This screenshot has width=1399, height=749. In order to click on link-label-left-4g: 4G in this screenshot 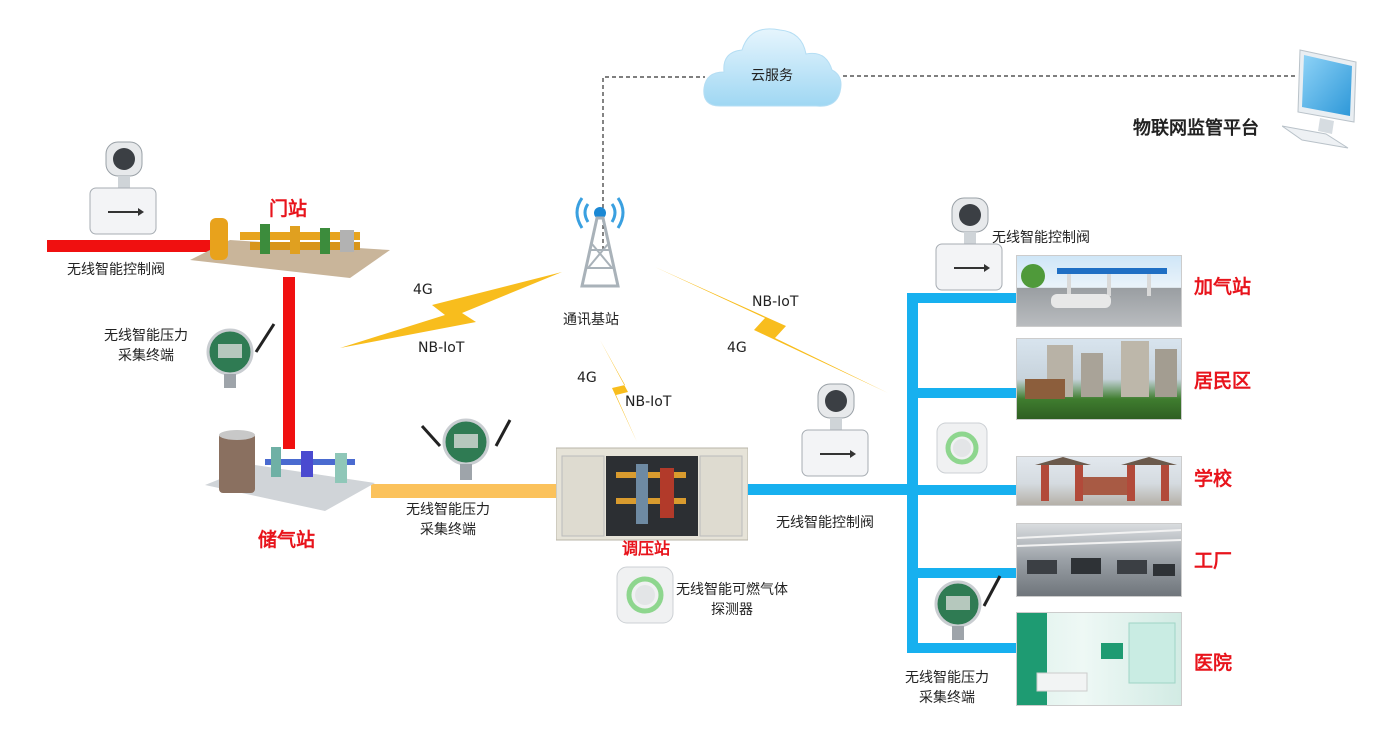, I will do `click(423, 290)`.